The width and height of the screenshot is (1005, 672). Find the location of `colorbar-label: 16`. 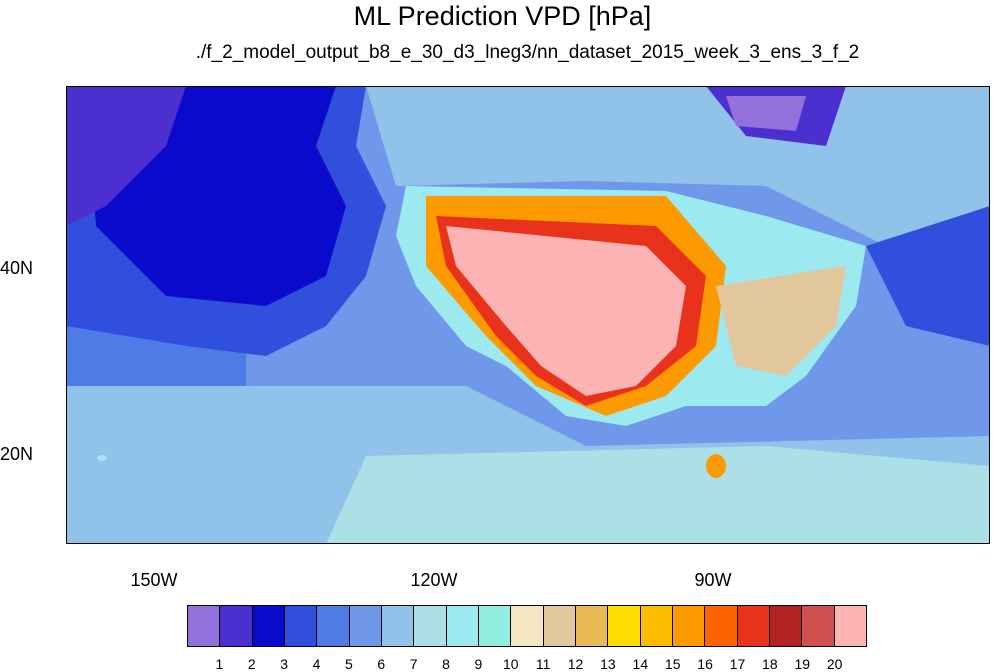

colorbar-label: 16 is located at coordinates (705, 664).